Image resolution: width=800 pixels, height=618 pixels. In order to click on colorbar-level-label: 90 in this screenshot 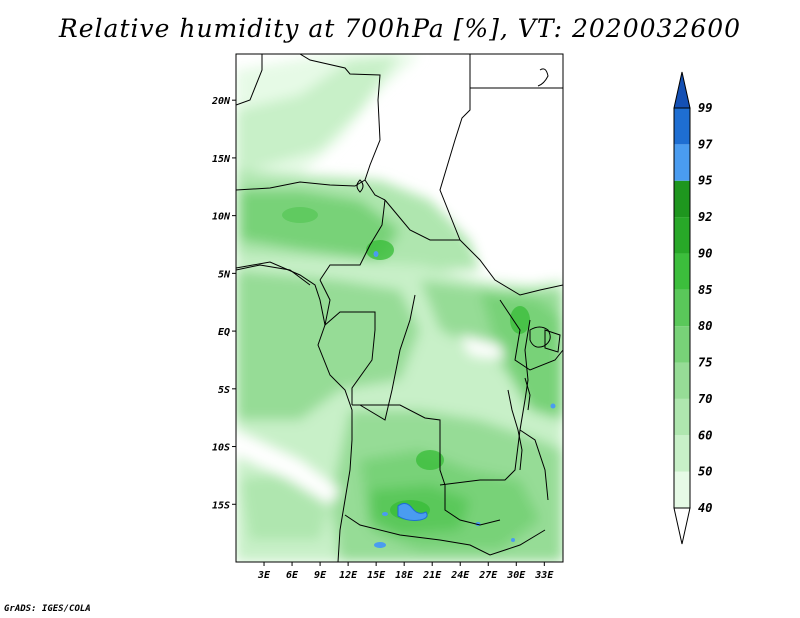, I will do `click(705, 253)`.